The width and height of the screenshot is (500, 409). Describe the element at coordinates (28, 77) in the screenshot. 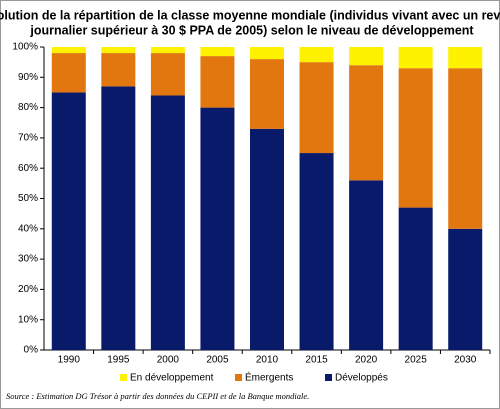

I see `y-tick-label: 90%` at that location.